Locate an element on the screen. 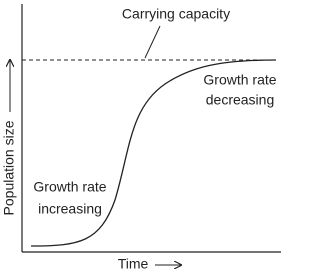 This screenshot has width=320, height=273. decreasing-label: Growth rate is located at coordinates (239, 80).